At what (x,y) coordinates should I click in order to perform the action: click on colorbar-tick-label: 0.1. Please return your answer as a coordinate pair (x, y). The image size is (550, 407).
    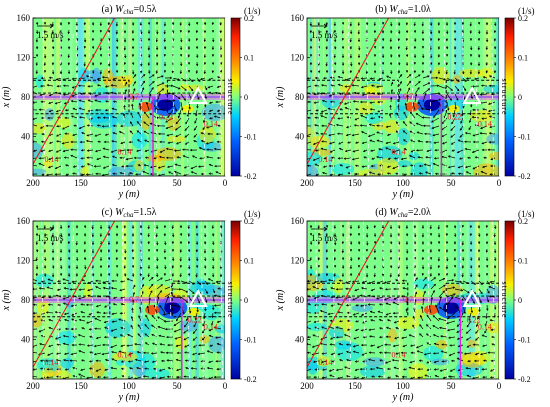
    Looking at the image, I should click on (523, 261).